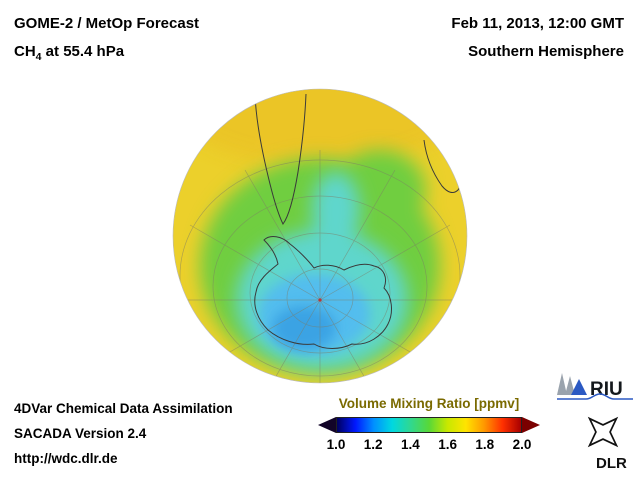  What do you see at coordinates (595, 396) in the screenshot?
I see `riu-wave-icon` at bounding box center [595, 396].